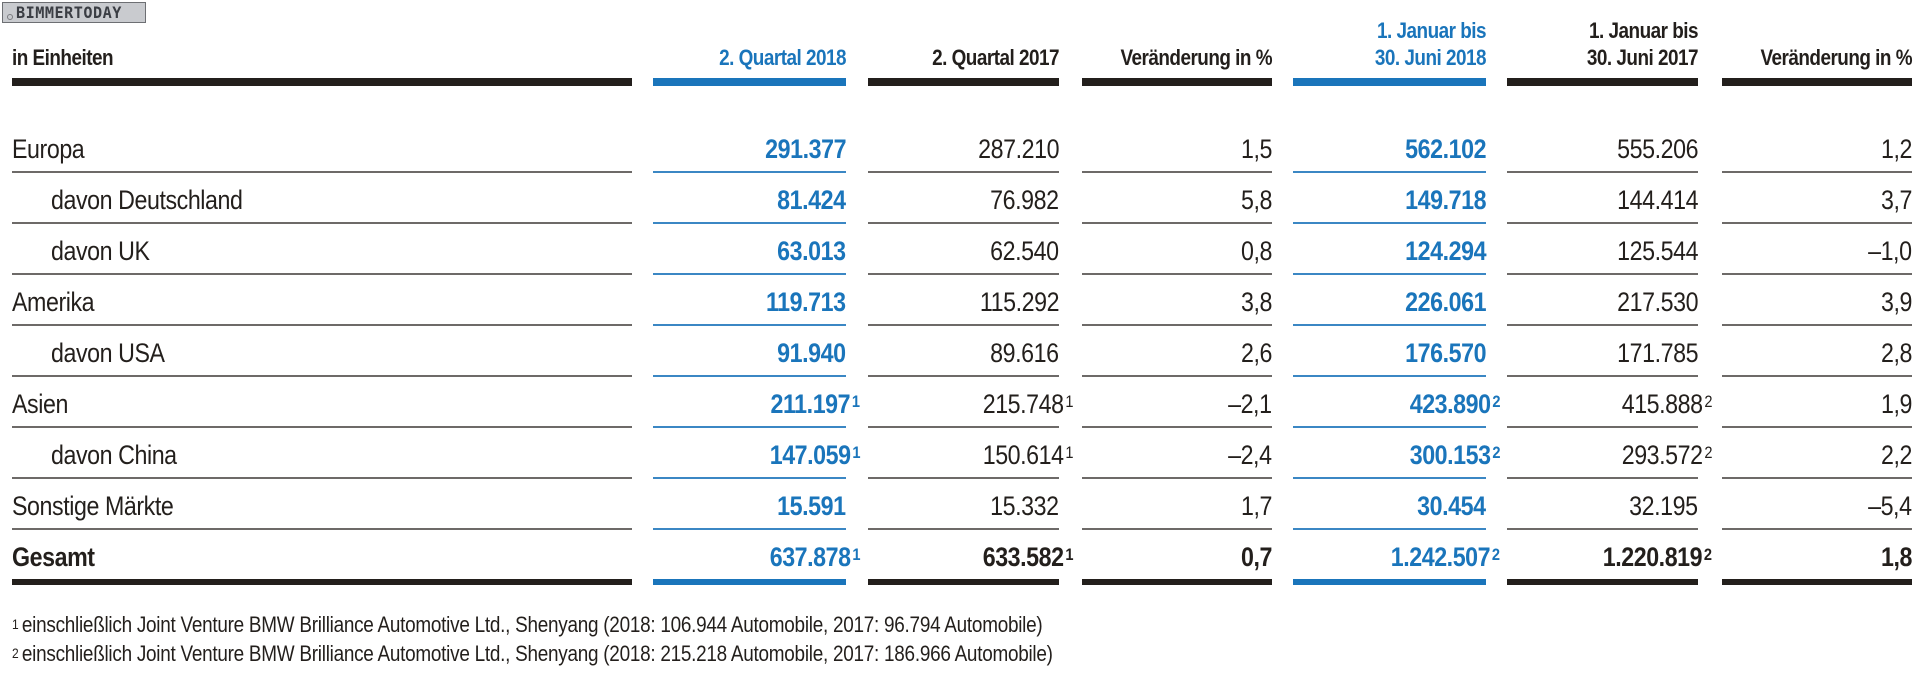  I want to click on cell-value: 2,6, so click(1256, 353).